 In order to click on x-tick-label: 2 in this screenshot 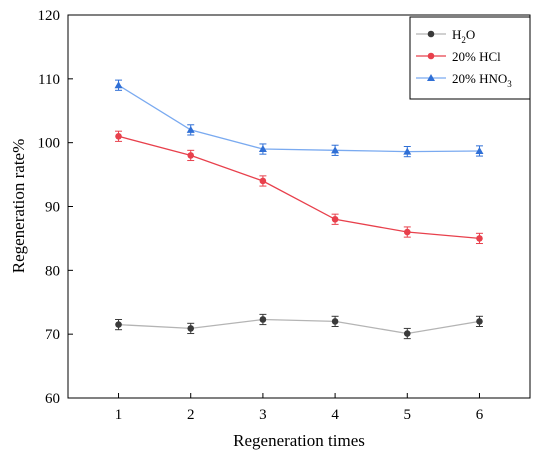, I will do `click(191, 415)`.